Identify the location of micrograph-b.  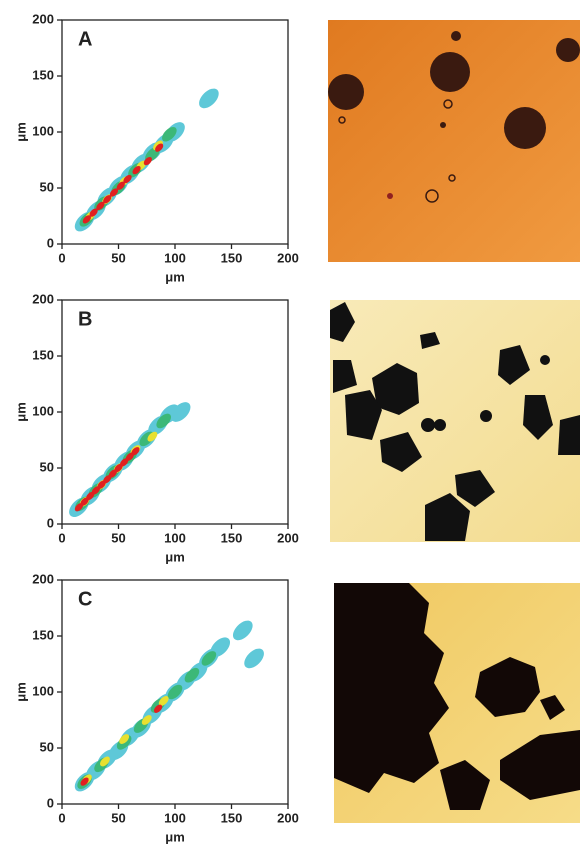
(455, 421).